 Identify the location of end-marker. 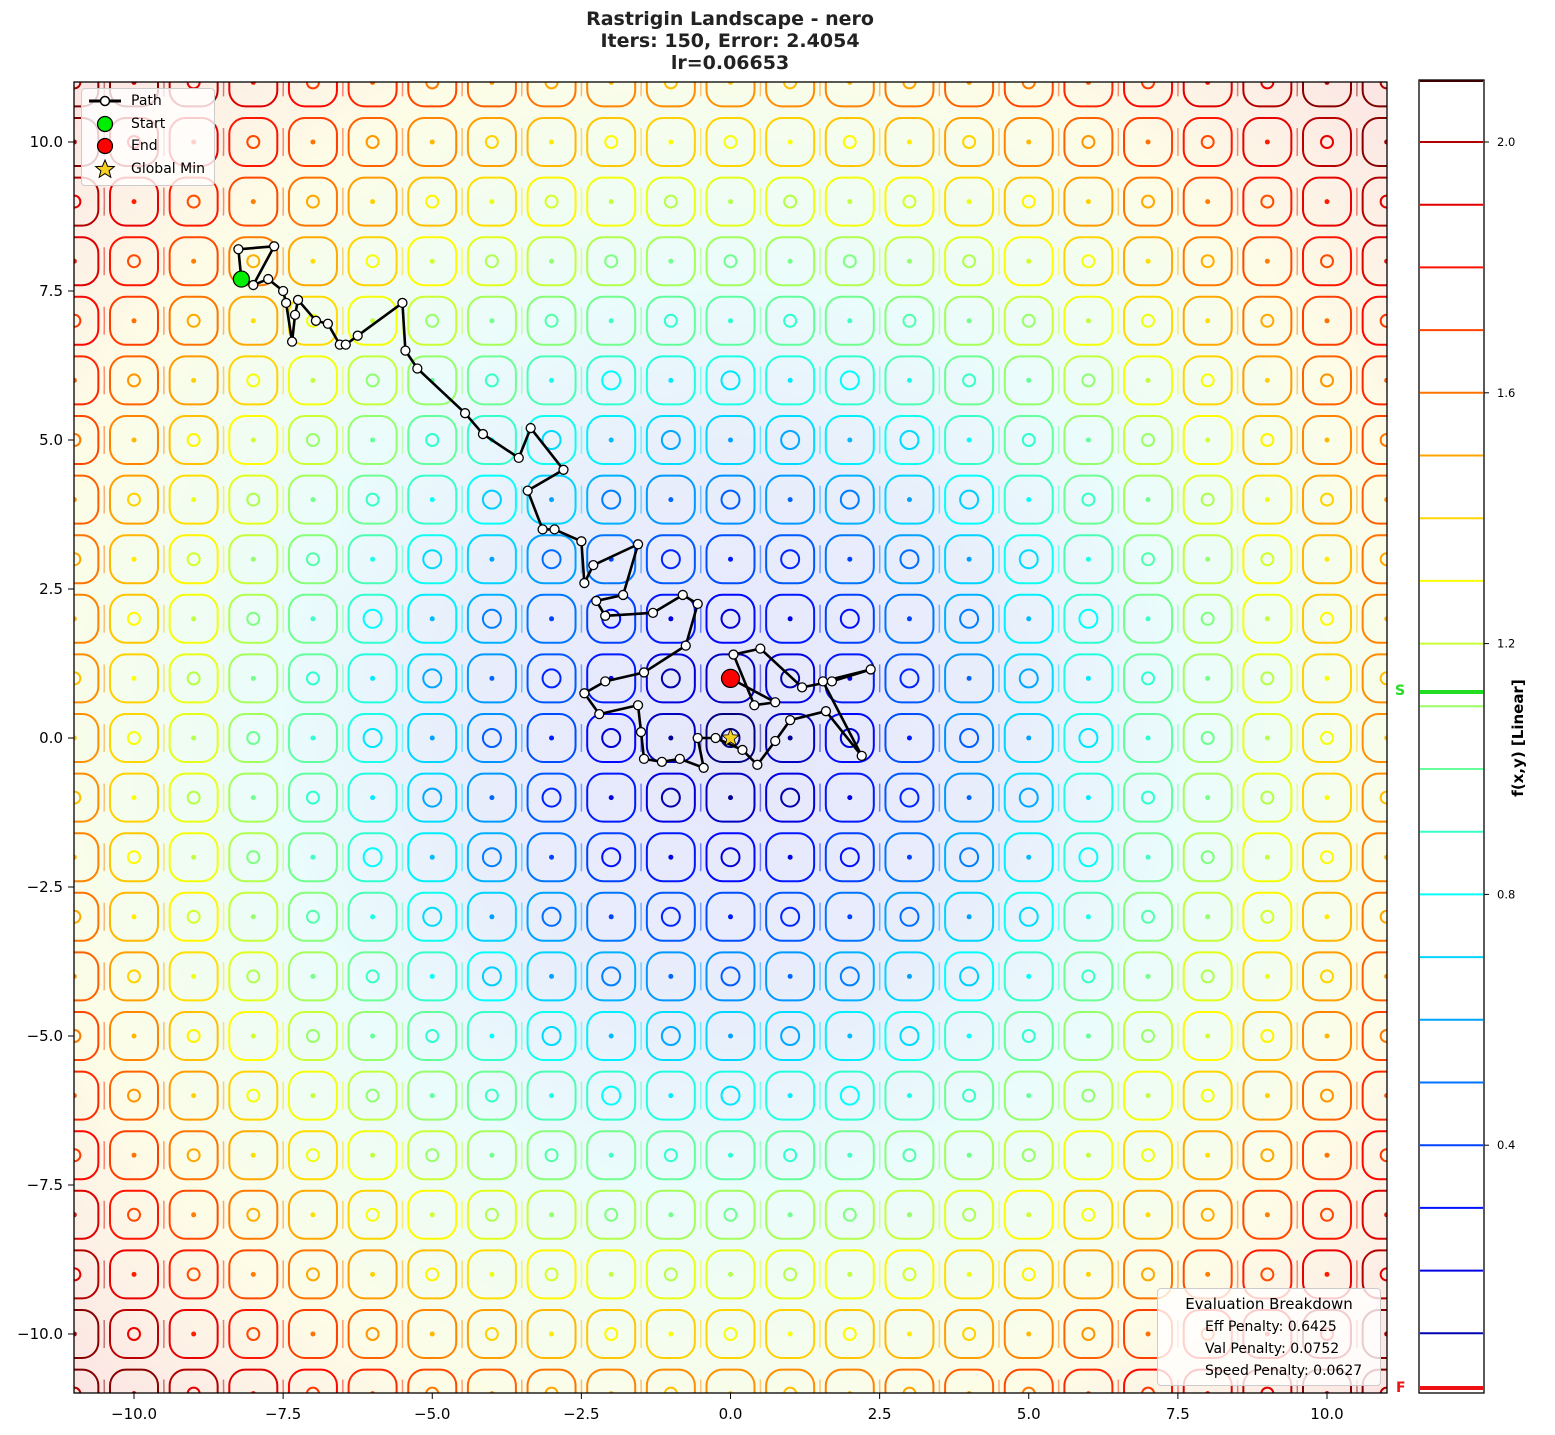
(730, 678).